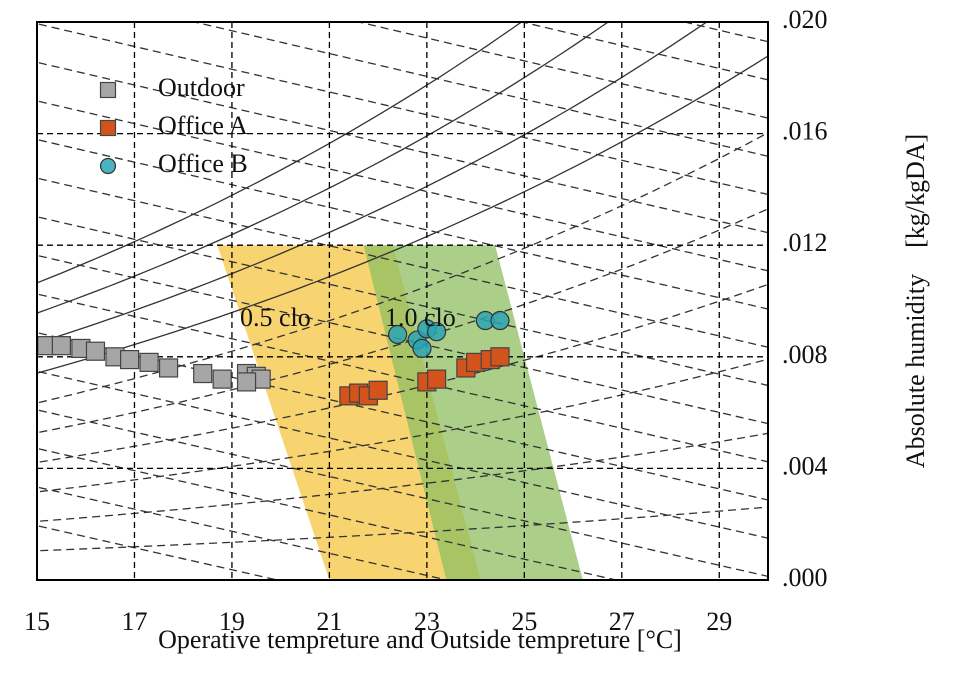 This screenshot has width=955, height=694. What do you see at coordinates (805, 577) in the screenshot?
I see `y-tick-label: .000` at bounding box center [805, 577].